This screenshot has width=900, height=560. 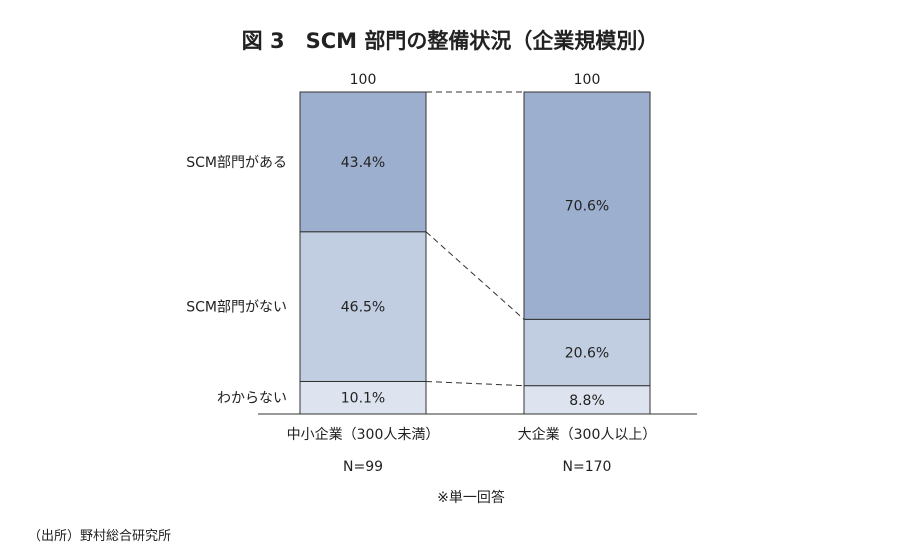 I want to click on data-label: 46.5%, so click(x=363, y=308).